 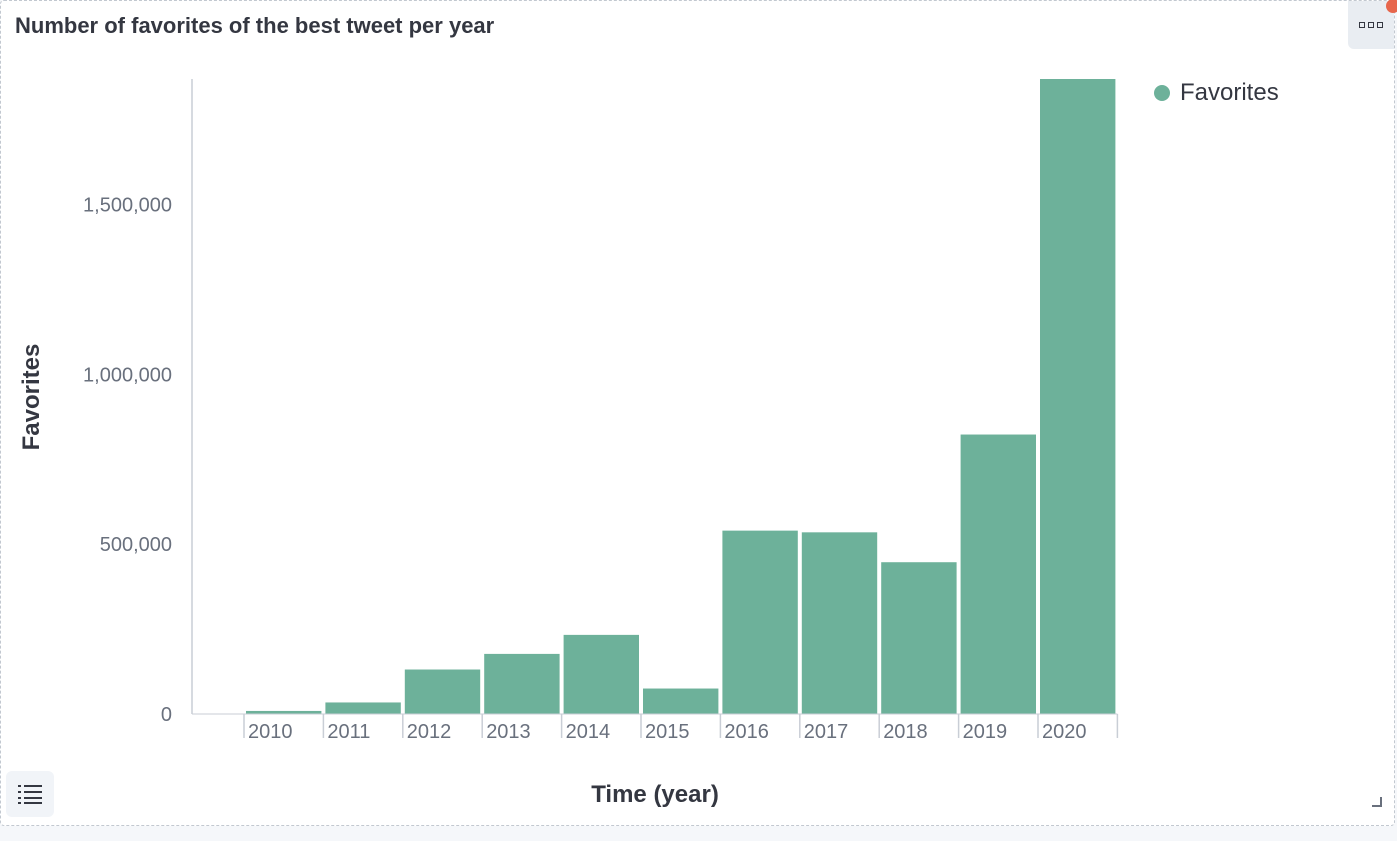 What do you see at coordinates (1064, 732) in the screenshot?
I see `x-tick-label: 2020` at bounding box center [1064, 732].